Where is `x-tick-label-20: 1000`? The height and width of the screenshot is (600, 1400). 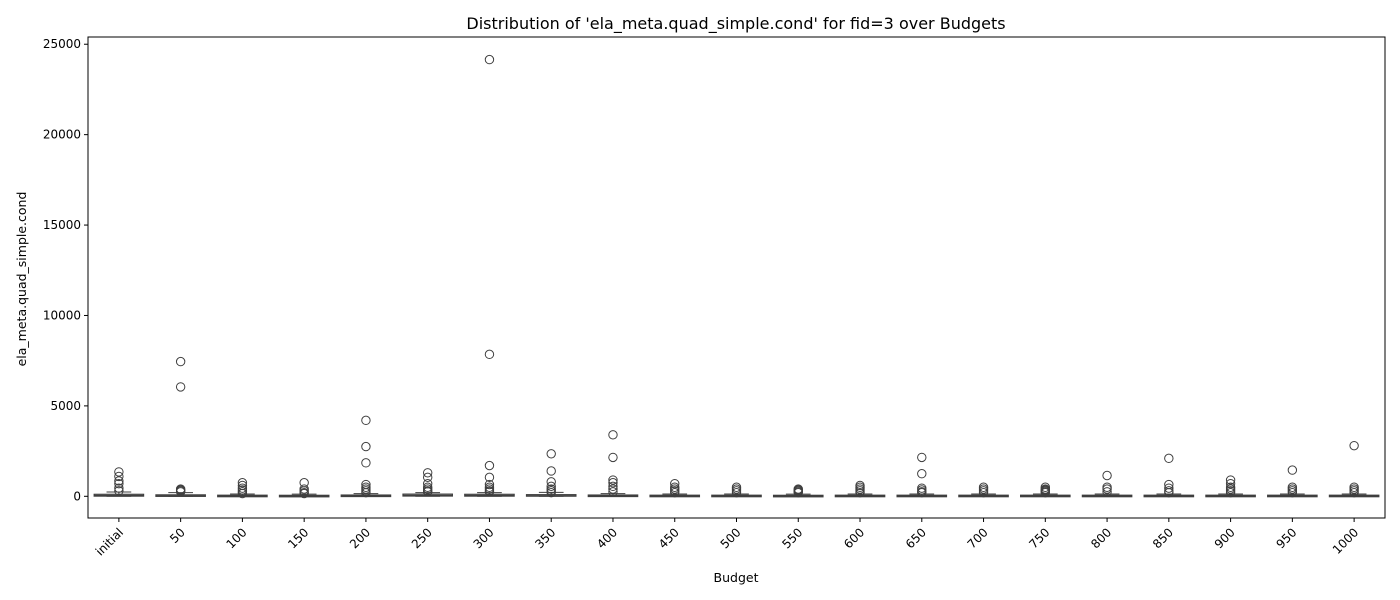 x-tick-label-20: 1000 is located at coordinates (1345, 540).